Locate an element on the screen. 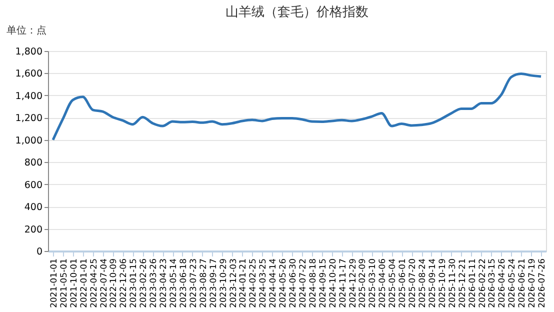 The width and height of the screenshot is (554, 312). x-tick-label: 2024-04-14 is located at coordinates (273, 283).